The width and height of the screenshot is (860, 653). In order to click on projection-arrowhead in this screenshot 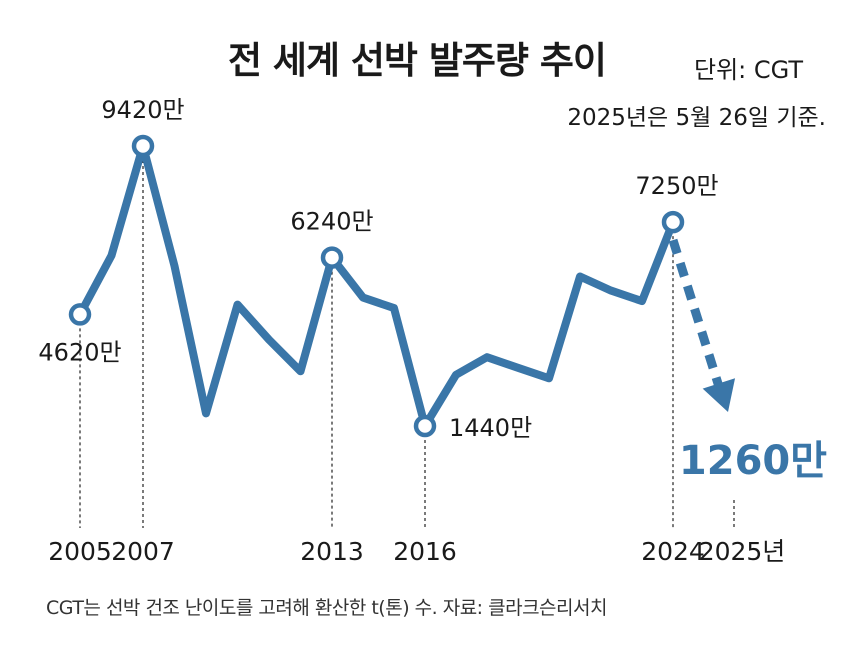, I will do `click(719, 395)`.